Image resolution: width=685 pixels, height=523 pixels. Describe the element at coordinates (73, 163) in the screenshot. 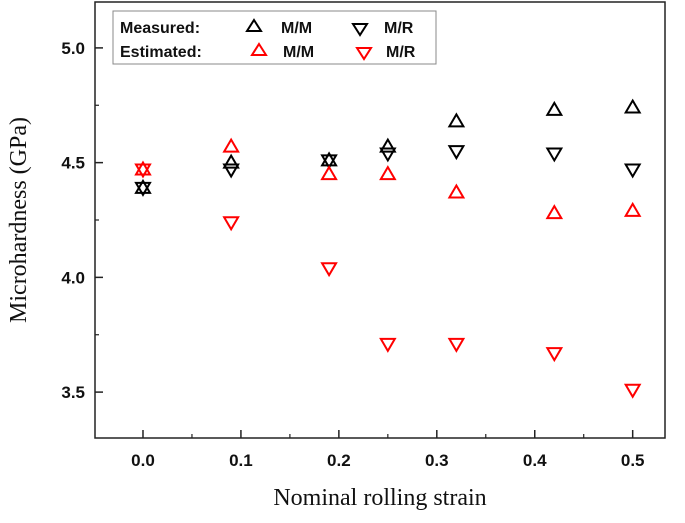

I see `y-tick-label: 4.5` at that location.